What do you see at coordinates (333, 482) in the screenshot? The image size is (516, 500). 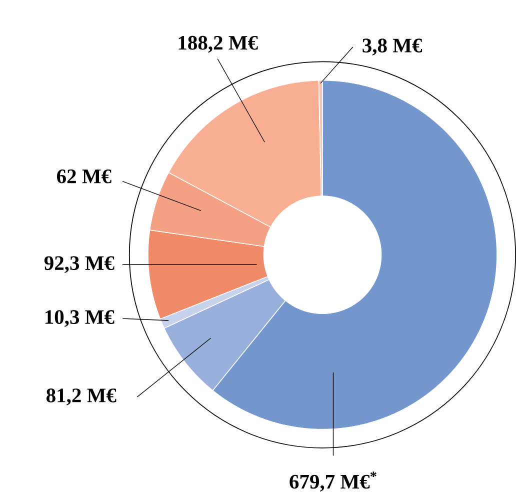 I see `data-label: 679,7 M€$^{*}$` at bounding box center [333, 482].